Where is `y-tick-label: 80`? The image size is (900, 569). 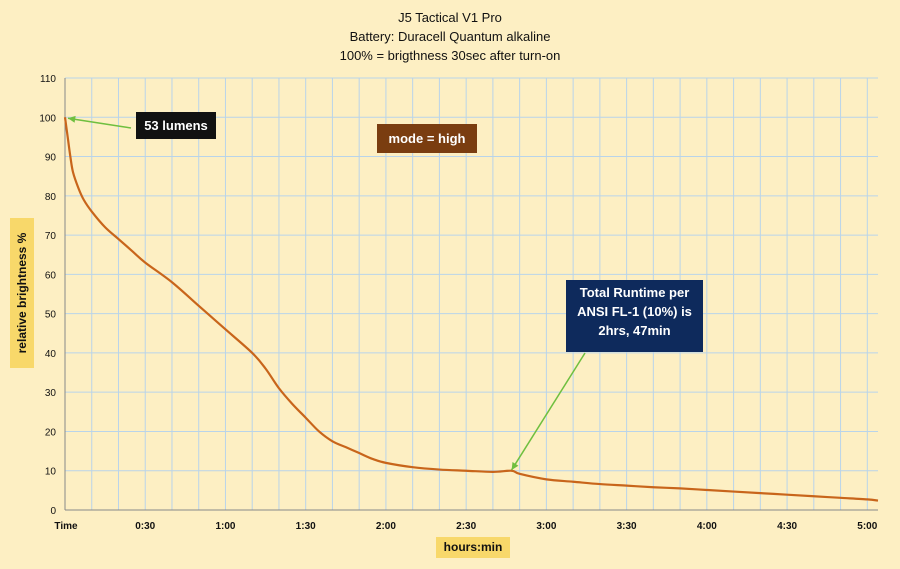 y-tick-label: 80 is located at coordinates (51, 197).